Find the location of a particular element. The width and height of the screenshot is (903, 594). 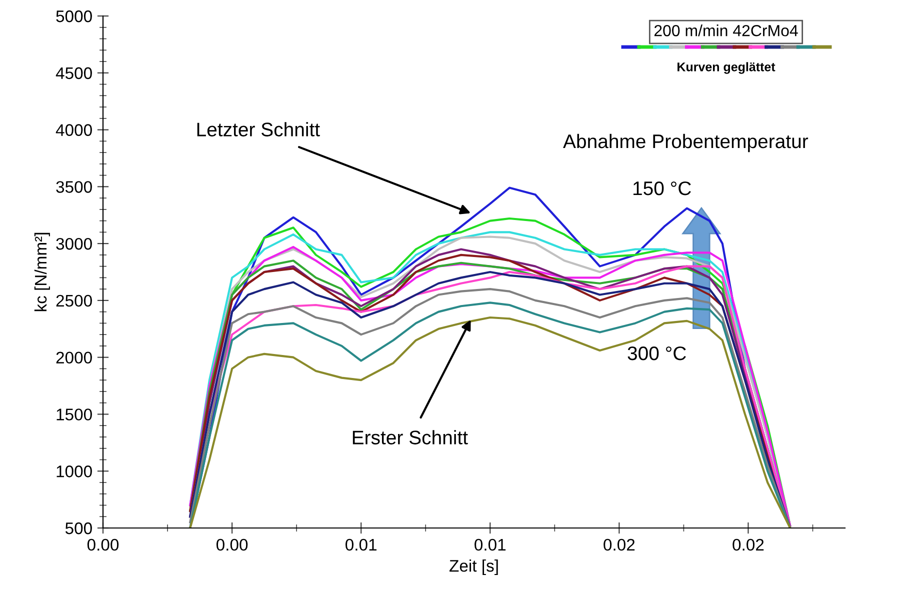

annotation: 300 °C is located at coordinates (657, 353).